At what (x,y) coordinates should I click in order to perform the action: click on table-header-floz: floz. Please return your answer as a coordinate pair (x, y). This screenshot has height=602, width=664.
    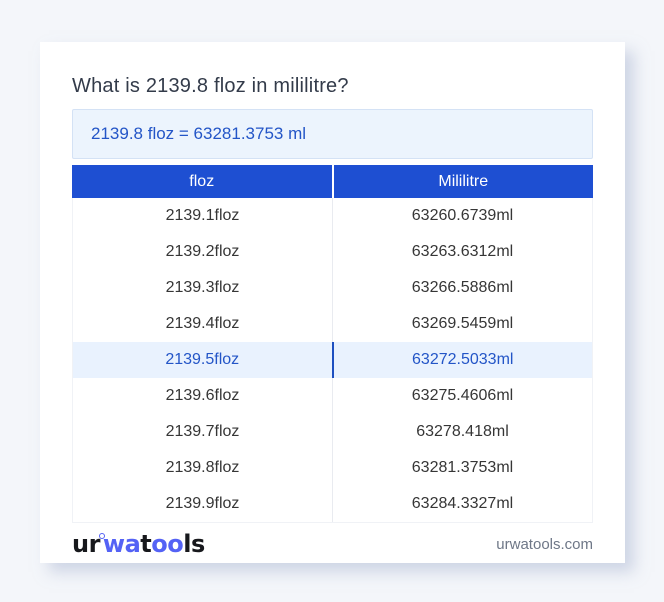
    Looking at the image, I should click on (202, 181).